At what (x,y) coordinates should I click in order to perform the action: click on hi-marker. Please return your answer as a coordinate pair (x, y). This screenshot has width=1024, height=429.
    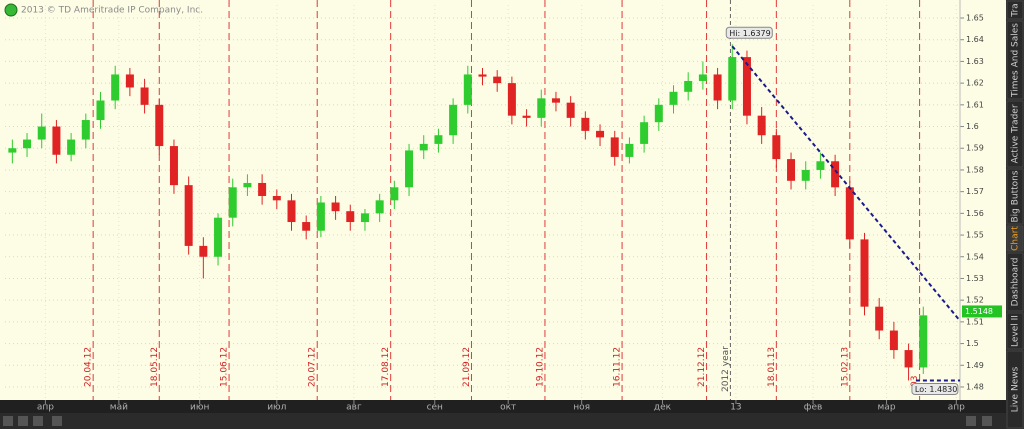
    Looking at the image, I should click on (749, 32).